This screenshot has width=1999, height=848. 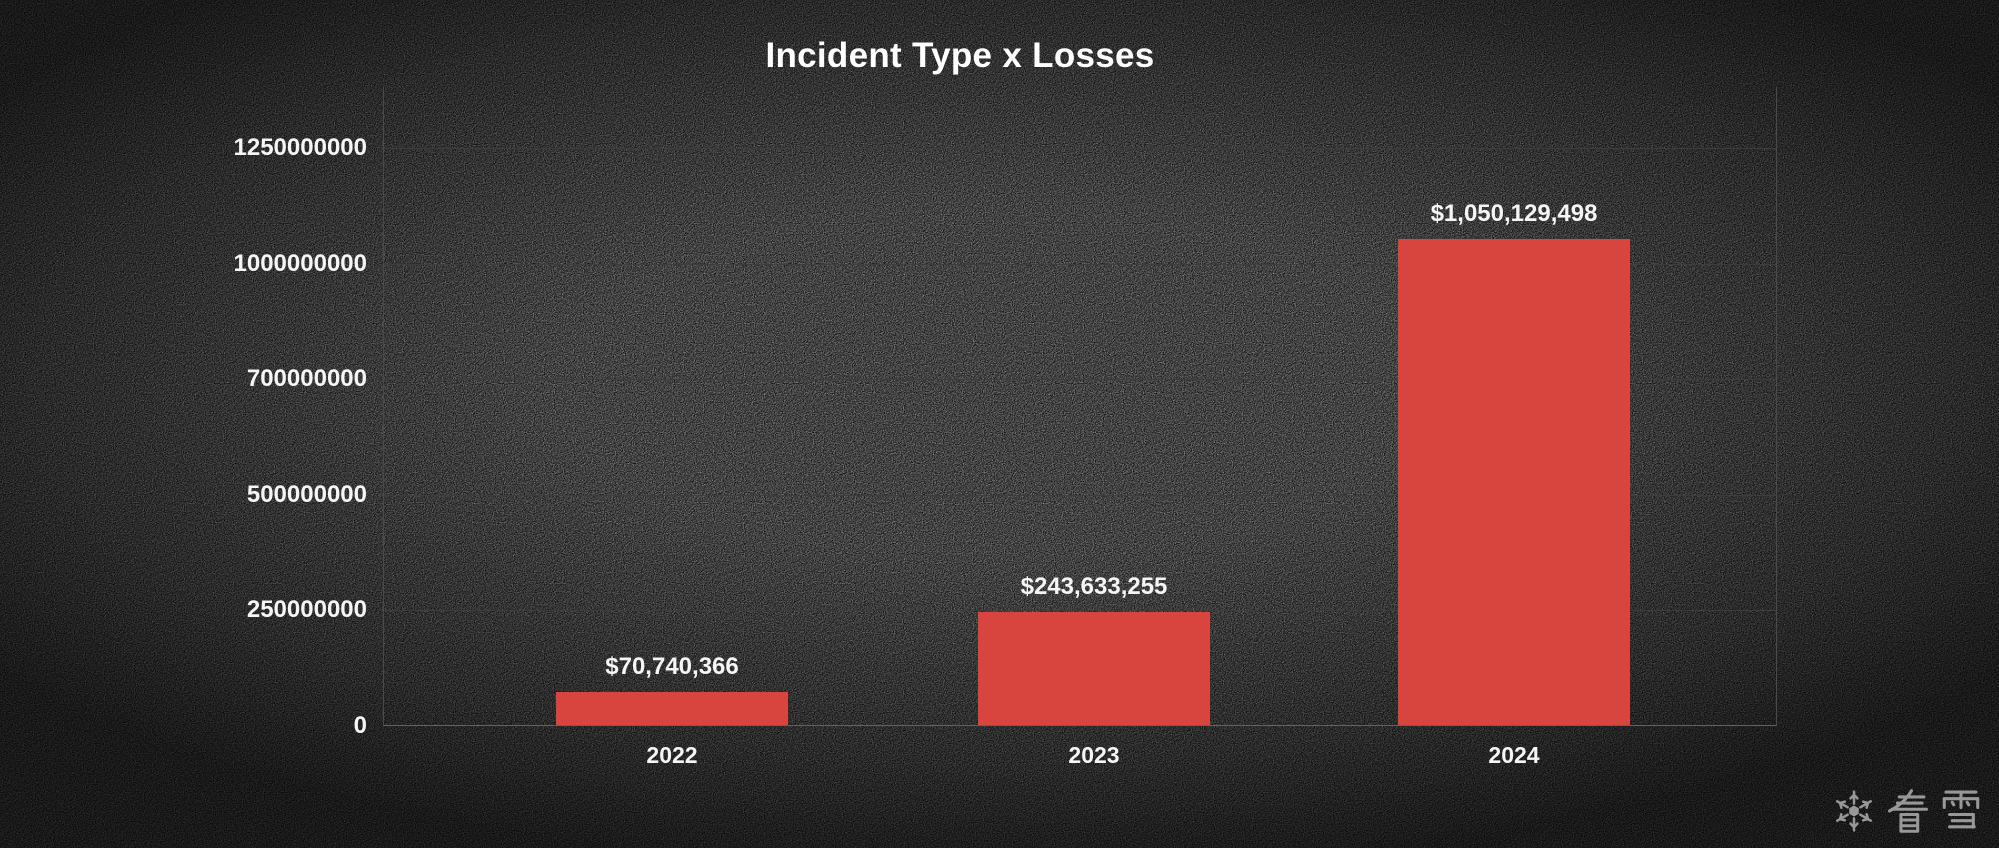 I want to click on chart-title: Incident Type x Losses, so click(x=960, y=55).